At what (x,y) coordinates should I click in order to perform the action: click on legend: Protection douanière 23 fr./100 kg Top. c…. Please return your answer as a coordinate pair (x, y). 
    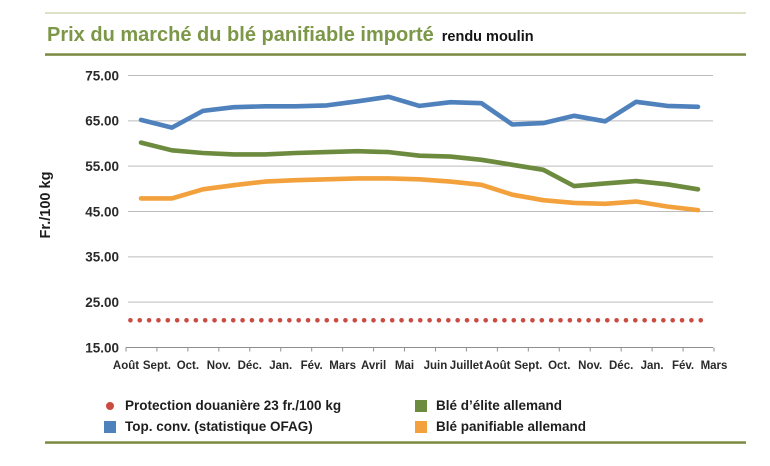
    Looking at the image, I should click on (385, 421).